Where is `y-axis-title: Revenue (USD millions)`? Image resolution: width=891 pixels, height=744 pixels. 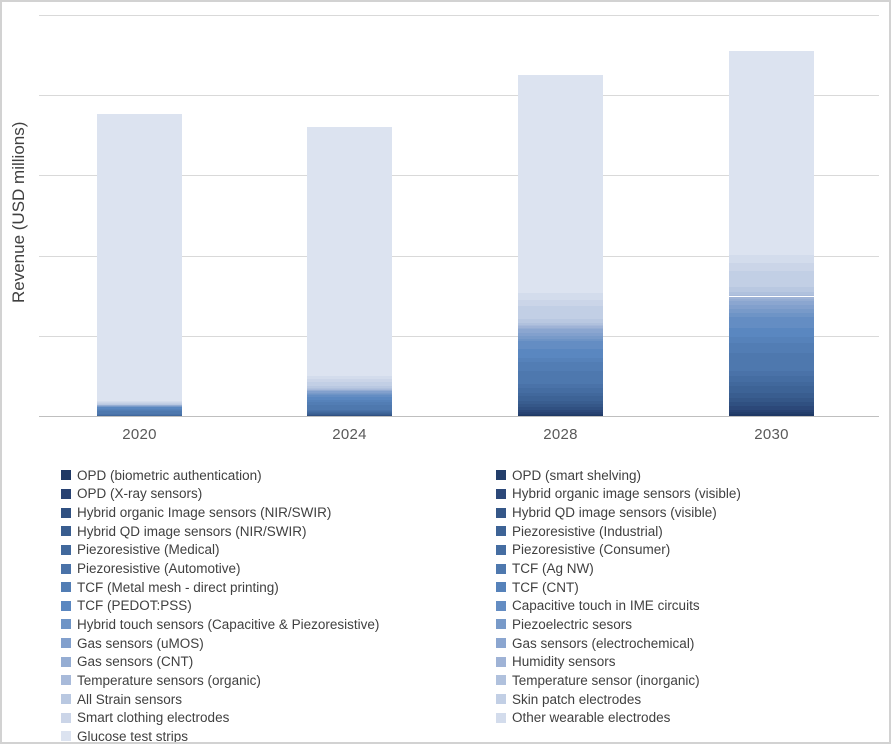 y-axis-title: Revenue (USD millions) is located at coordinates (18, 212).